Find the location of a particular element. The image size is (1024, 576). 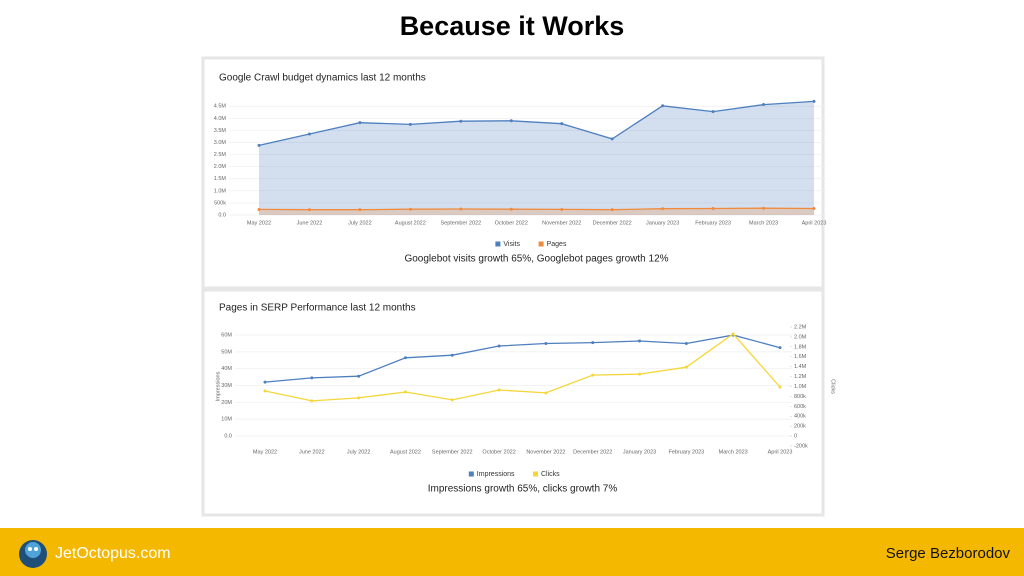

x-tick-label: September 2022 is located at coordinates (452, 452).